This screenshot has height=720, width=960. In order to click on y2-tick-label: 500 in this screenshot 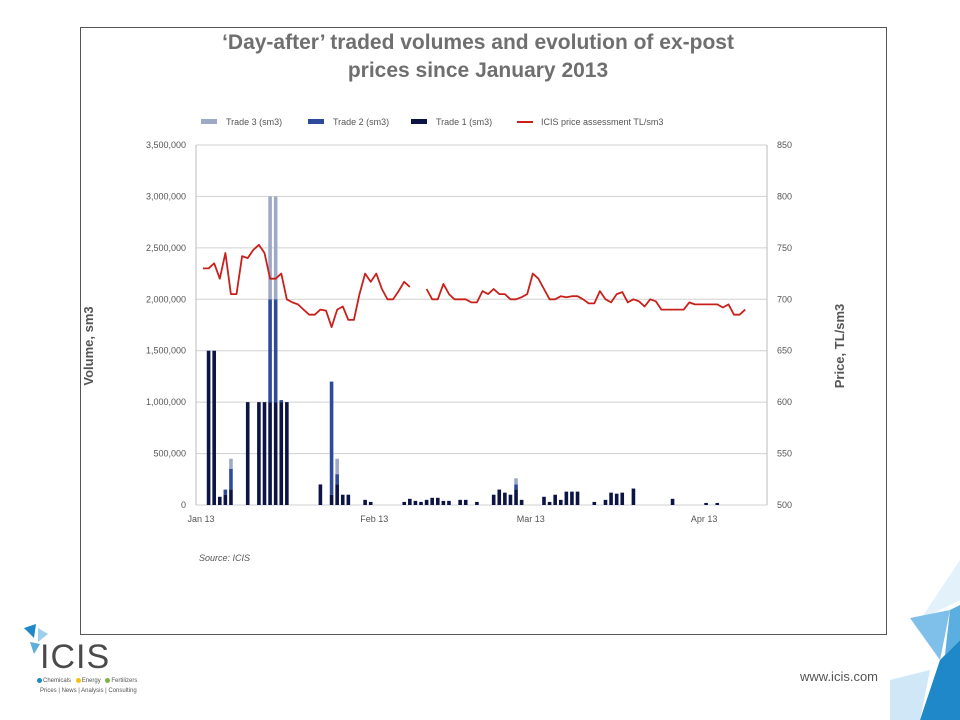, I will do `click(784, 505)`.